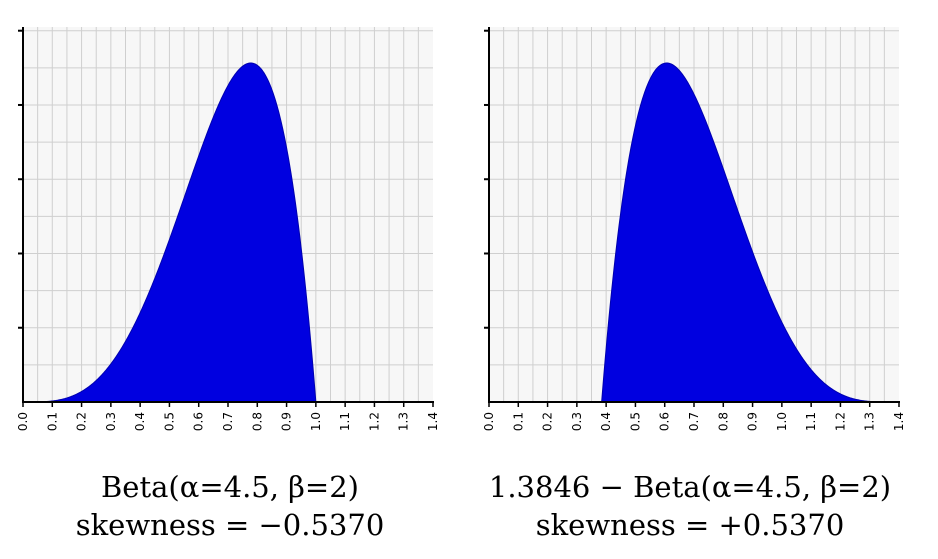 Image resolution: width=938 pixels, height=559 pixels. What do you see at coordinates (230, 525) in the screenshot?
I see `caption-left-skewness: skewness = −0.5370` at bounding box center [230, 525].